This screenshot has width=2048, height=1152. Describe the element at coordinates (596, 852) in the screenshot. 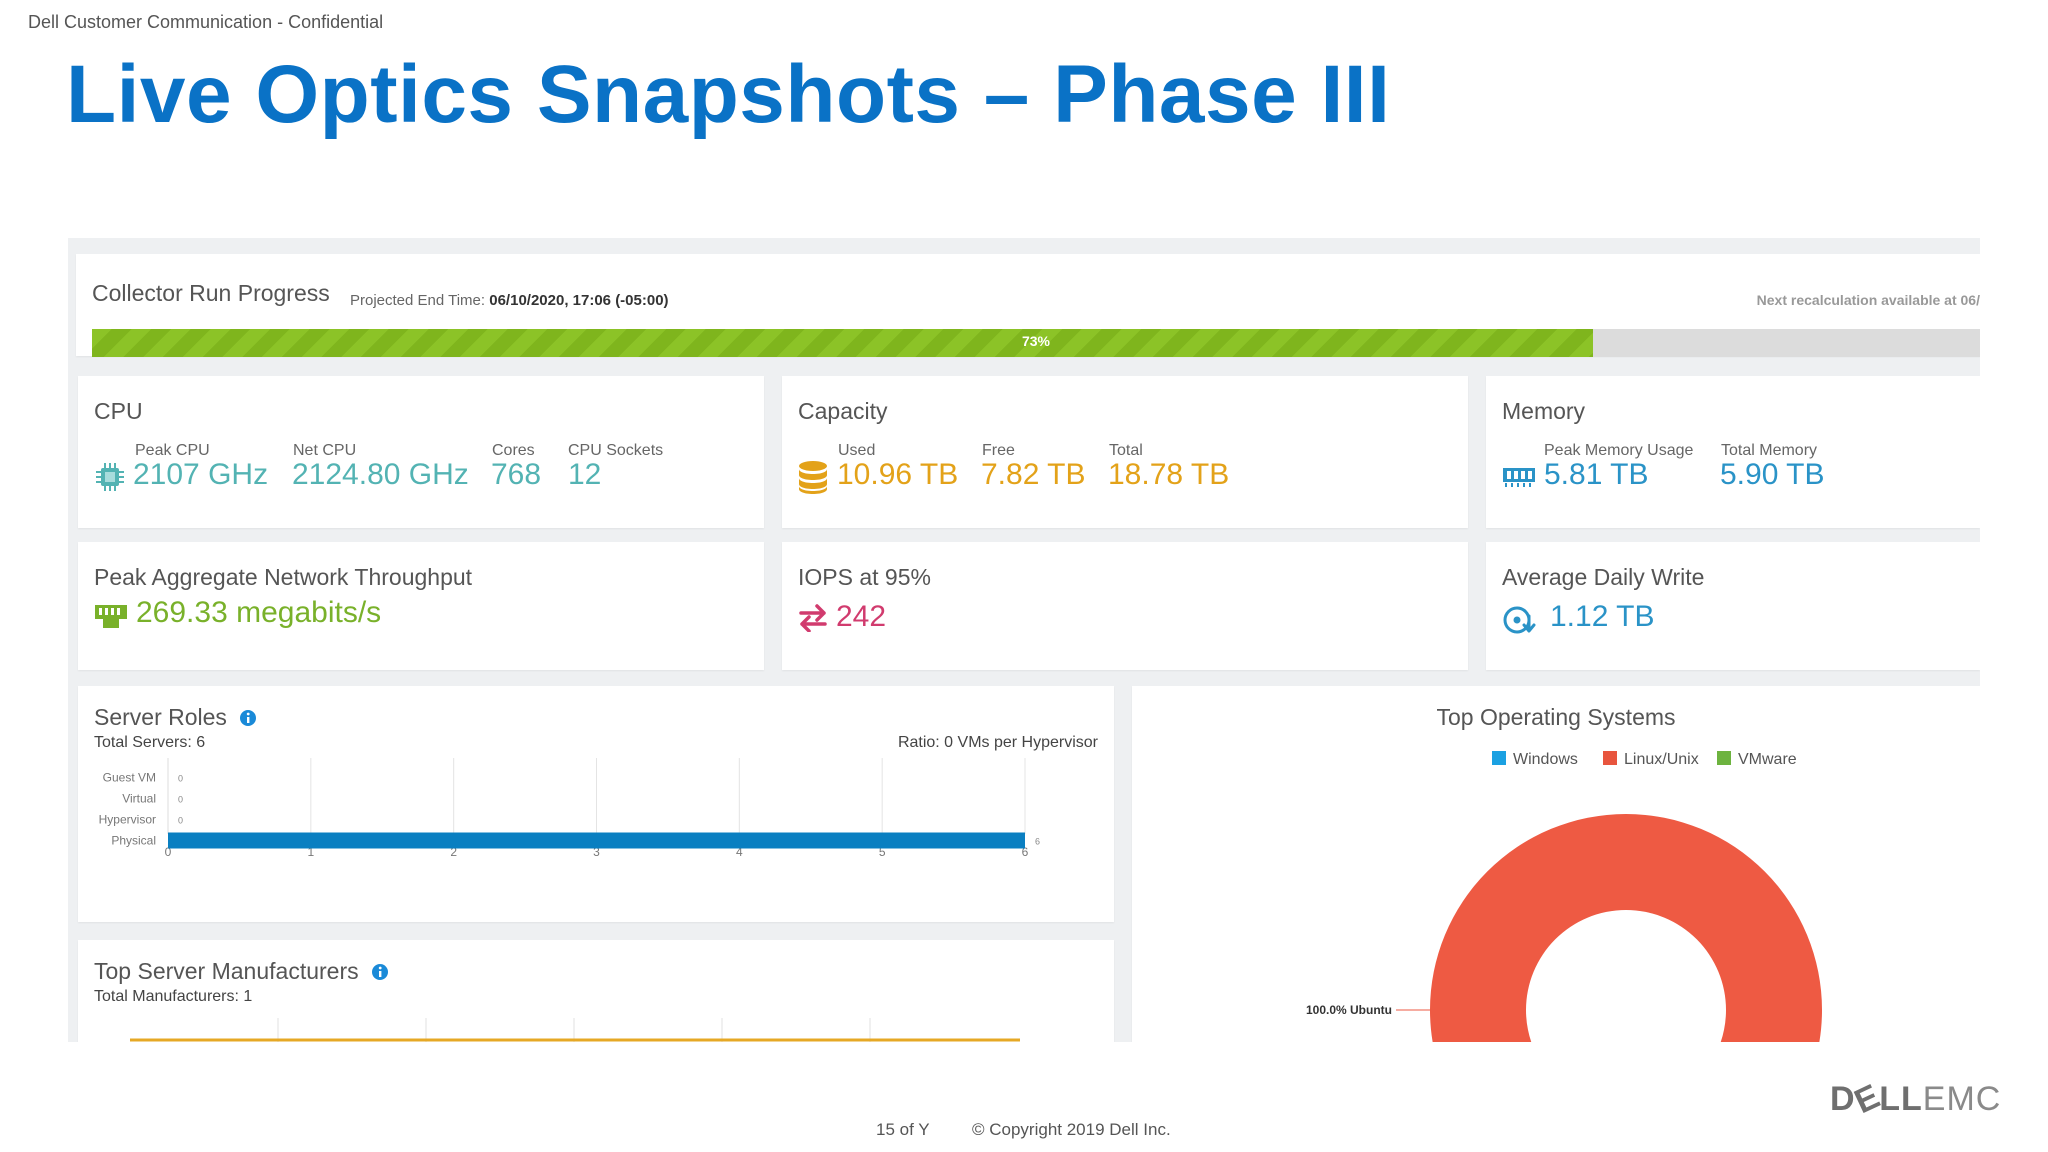

I see `x-tick-label: 3` at that location.